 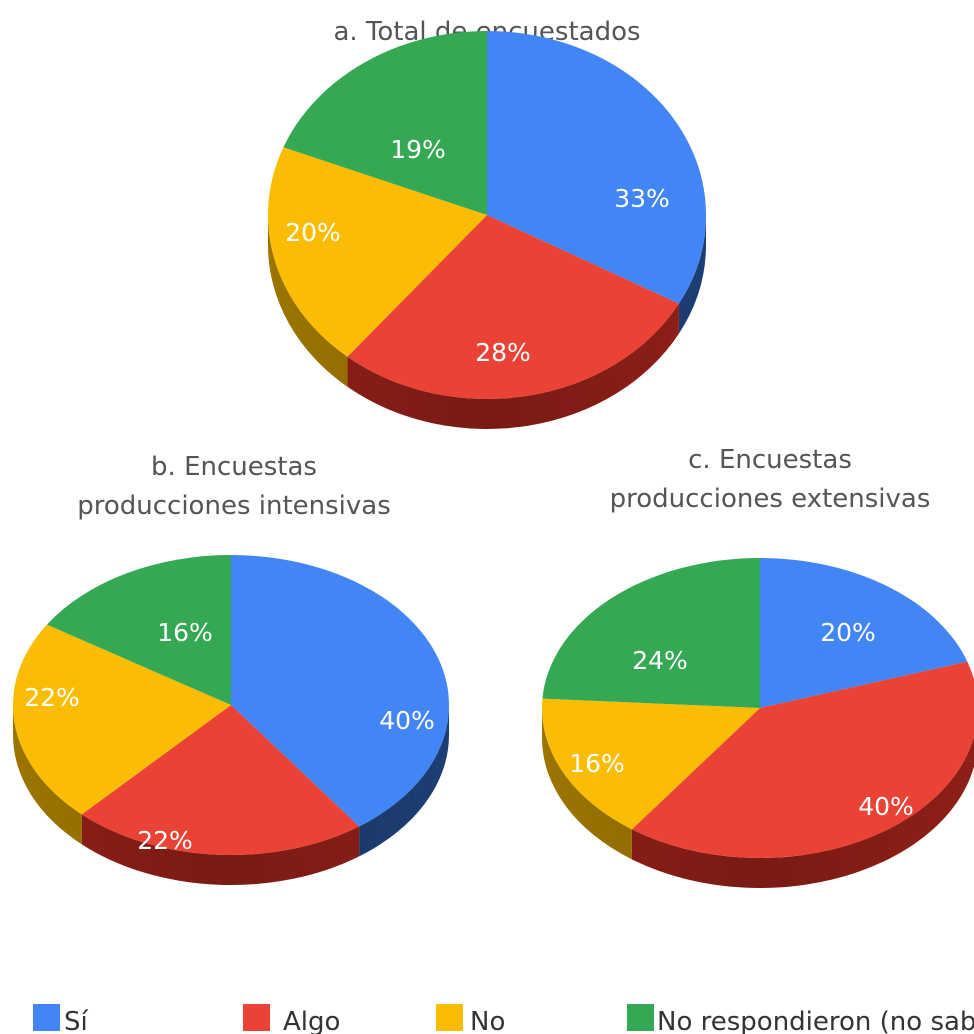 I want to click on chart-title-intensivas-line2: producciones intensivas, so click(x=234, y=506).